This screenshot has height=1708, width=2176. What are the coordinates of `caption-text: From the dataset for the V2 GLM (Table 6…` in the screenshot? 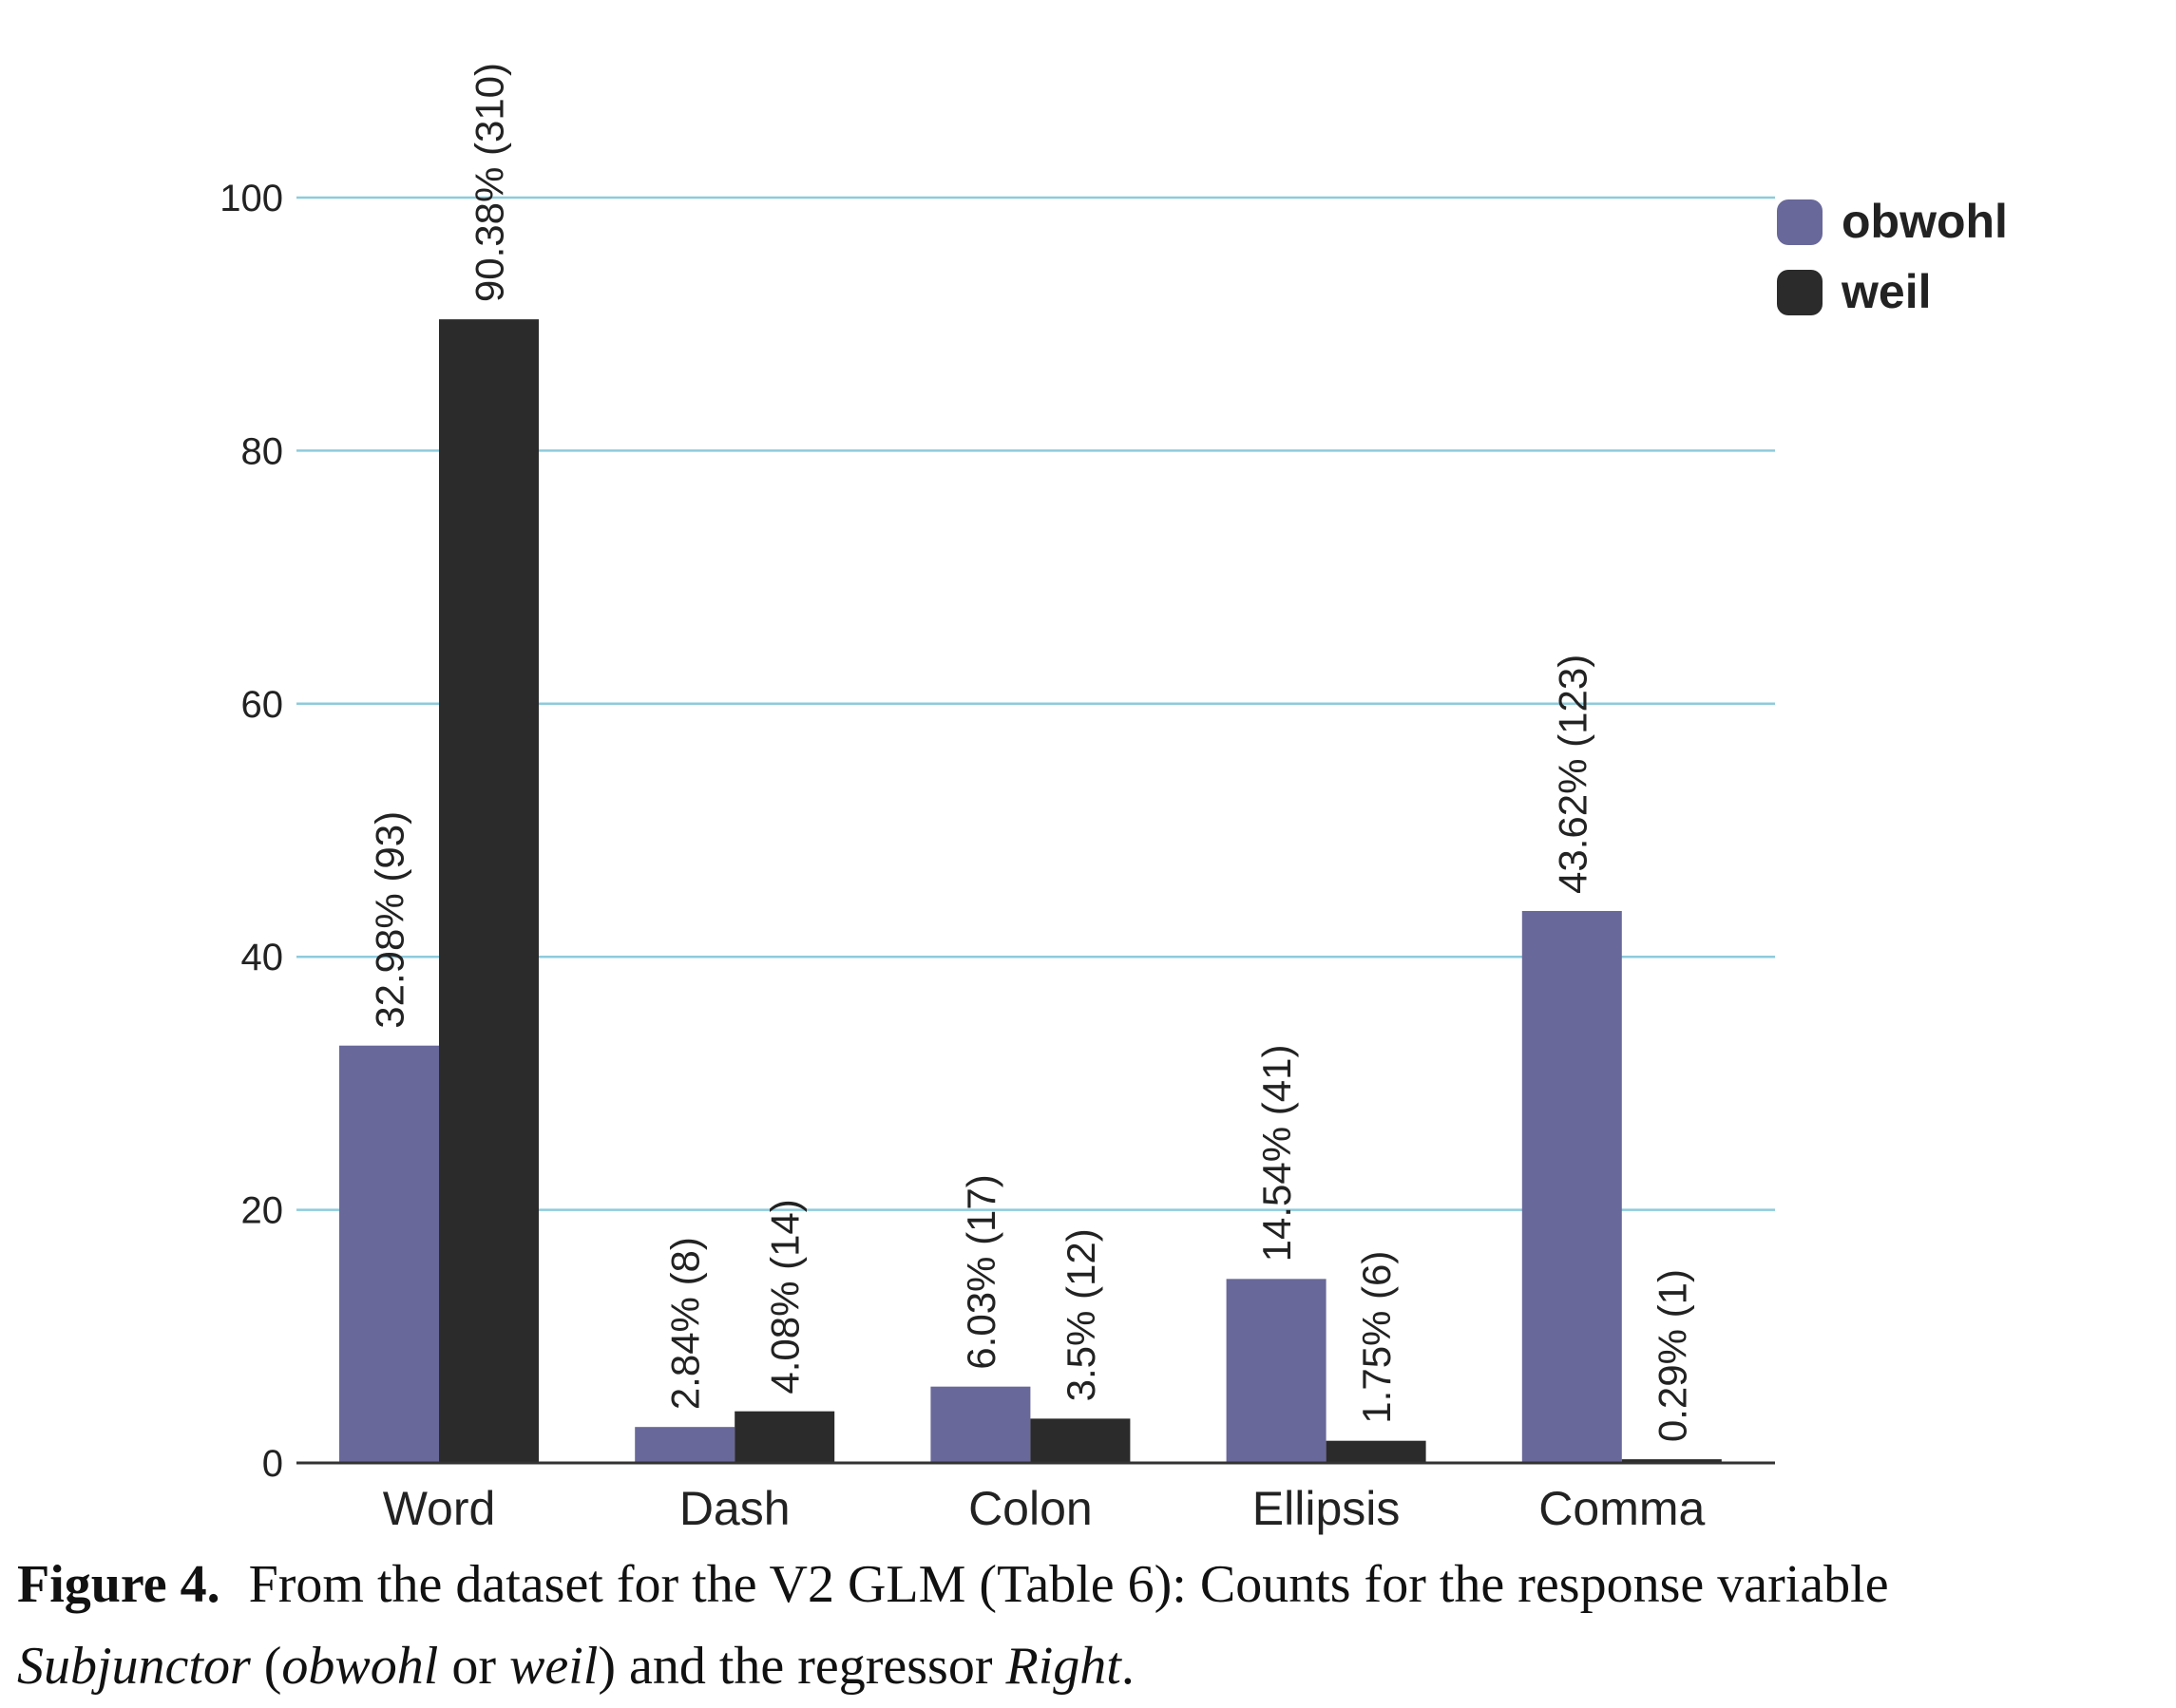 It's located at (1068, 1584).